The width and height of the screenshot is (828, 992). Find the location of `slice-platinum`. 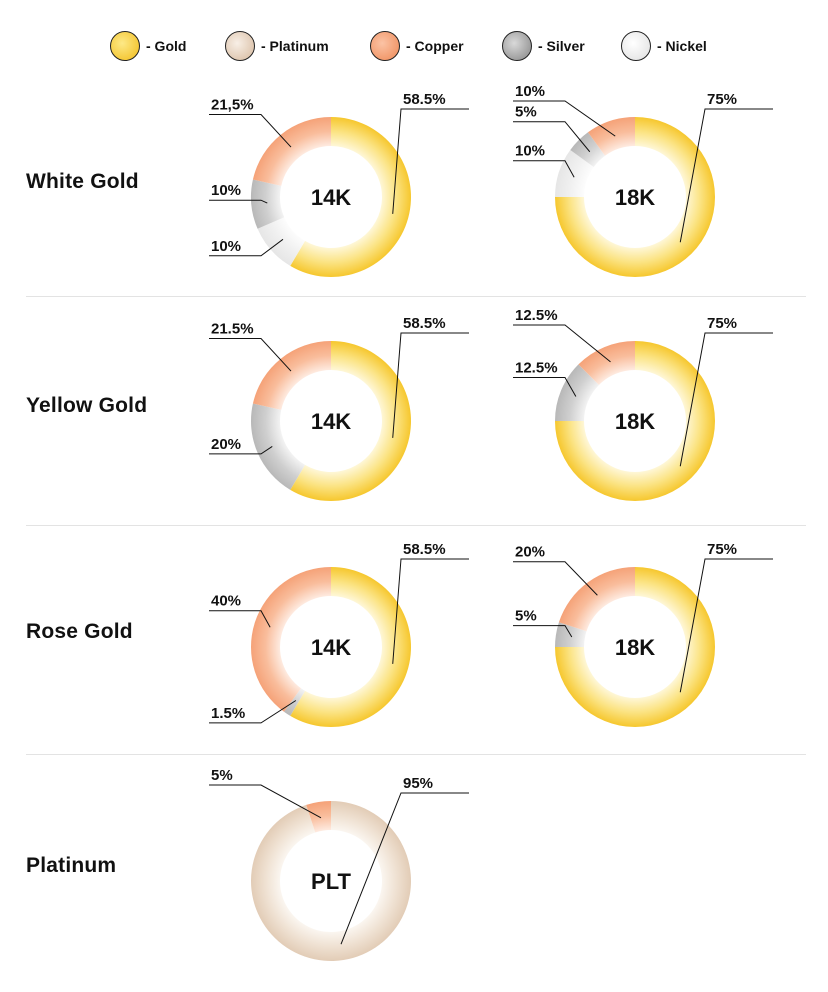

slice-platinum is located at coordinates (331, 881).